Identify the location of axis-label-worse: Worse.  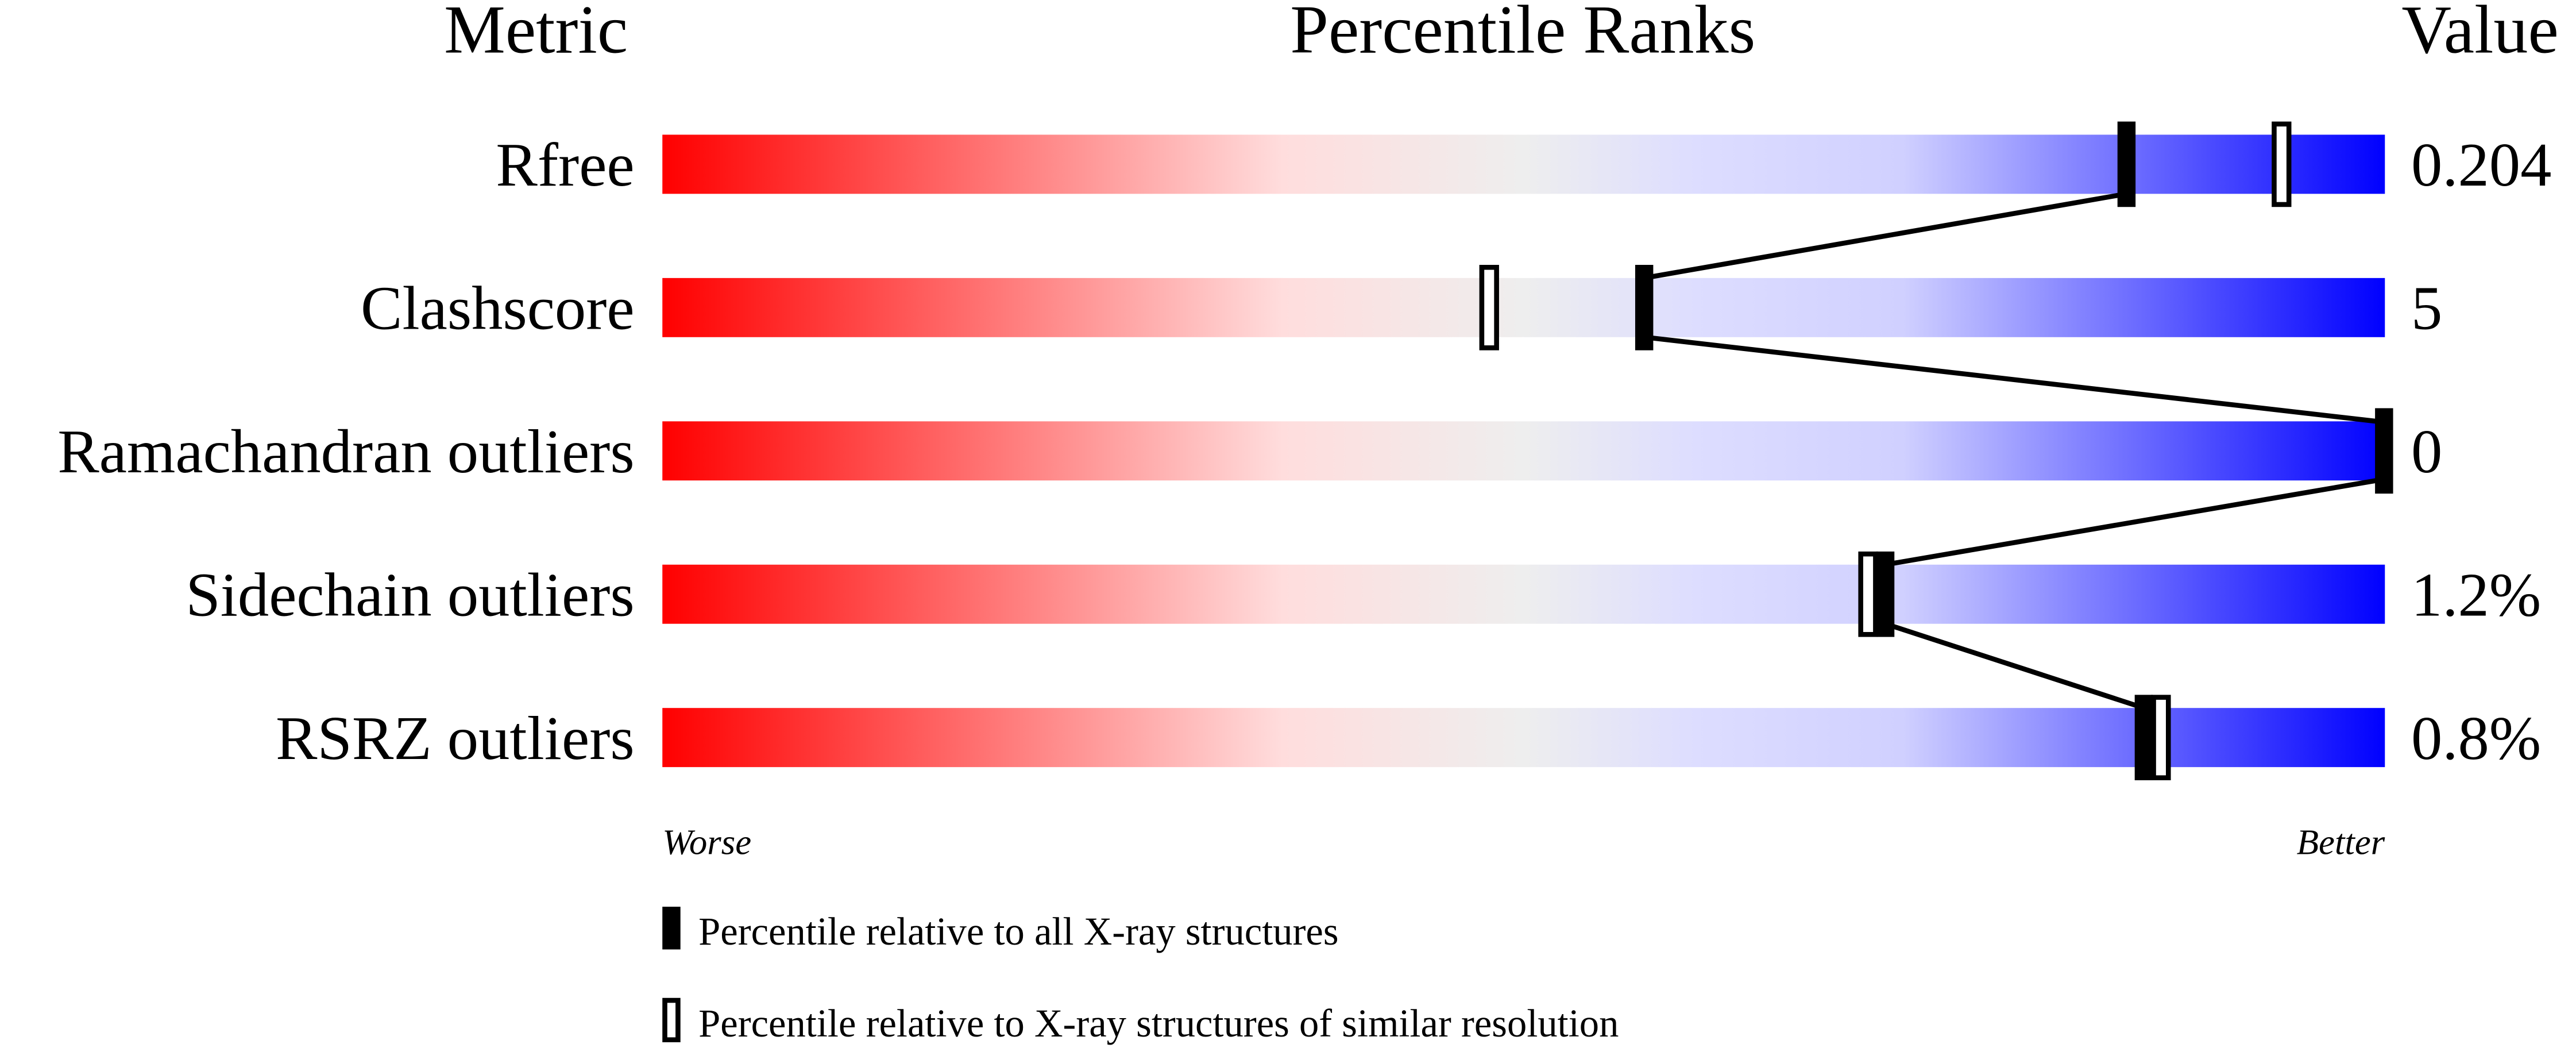
(706, 842).